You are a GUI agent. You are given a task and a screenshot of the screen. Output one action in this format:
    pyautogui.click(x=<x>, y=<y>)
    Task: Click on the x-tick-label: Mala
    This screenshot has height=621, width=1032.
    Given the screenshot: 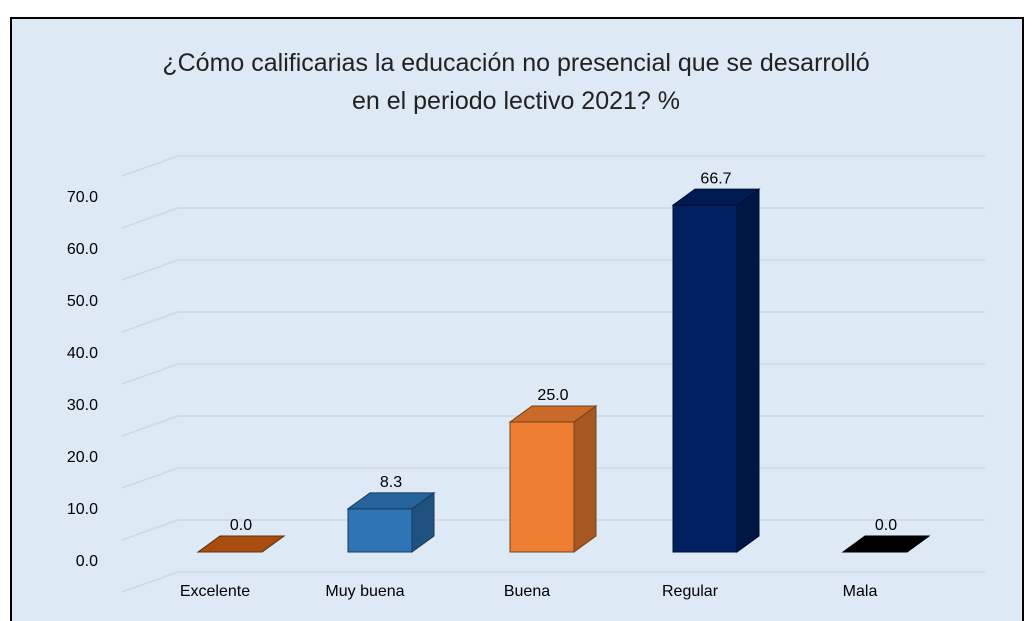 What is the action you would take?
    pyautogui.click(x=860, y=591)
    